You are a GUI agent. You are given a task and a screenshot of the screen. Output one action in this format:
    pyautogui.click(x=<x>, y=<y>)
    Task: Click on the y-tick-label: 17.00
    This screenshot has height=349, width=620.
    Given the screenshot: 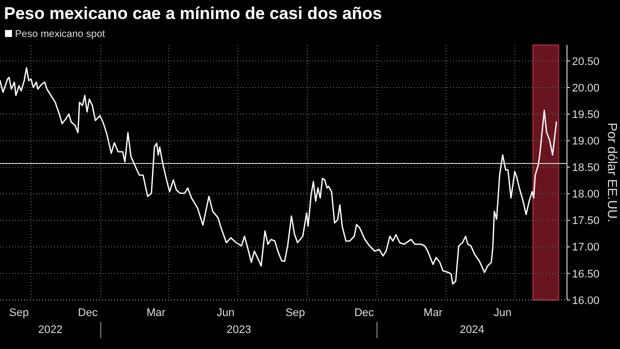 What is the action you would take?
    pyautogui.click(x=586, y=248)
    